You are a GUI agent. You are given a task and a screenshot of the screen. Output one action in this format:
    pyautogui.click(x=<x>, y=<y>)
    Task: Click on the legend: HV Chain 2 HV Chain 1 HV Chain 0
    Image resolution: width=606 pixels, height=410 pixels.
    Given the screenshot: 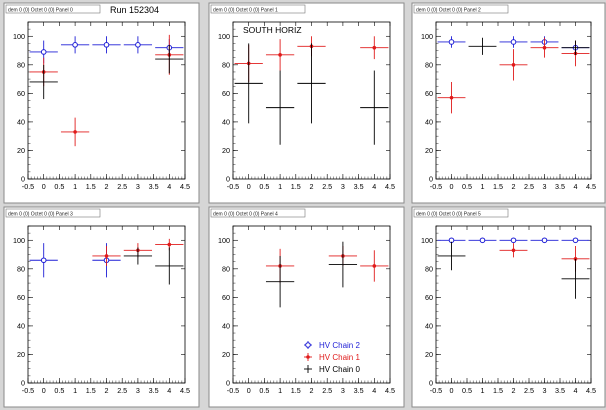 What is the action you would take?
    pyautogui.click(x=332, y=357)
    